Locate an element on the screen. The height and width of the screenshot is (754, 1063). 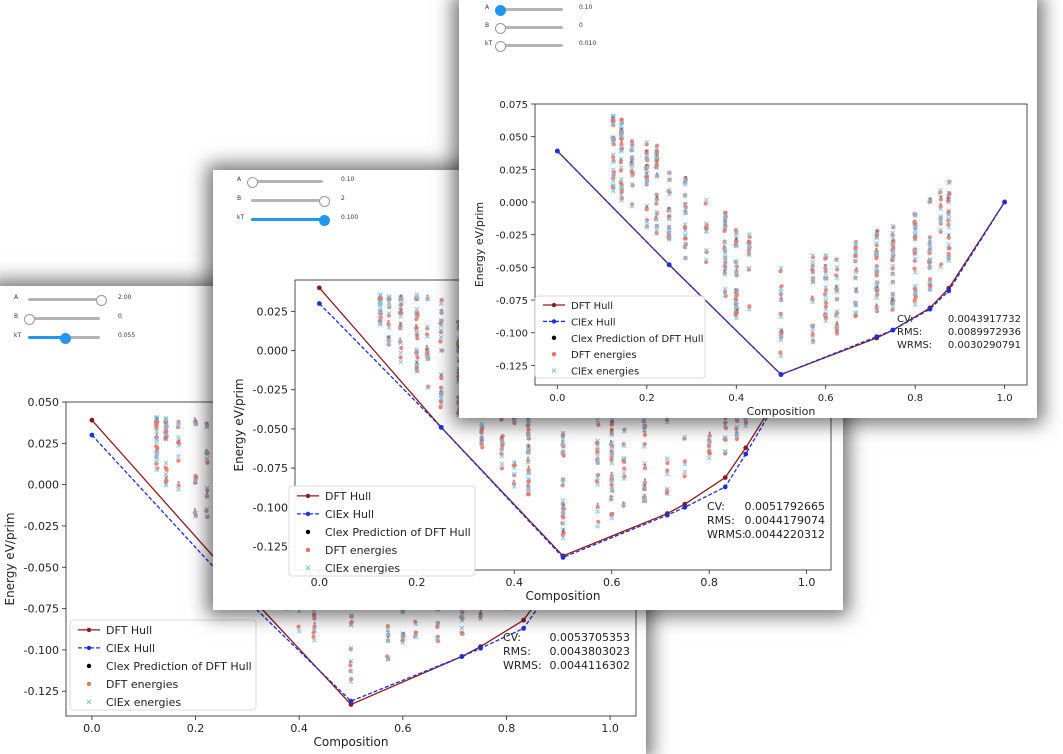
slider-group: A 0.10 B 0 kT 0.010 is located at coordinates (565, 36).